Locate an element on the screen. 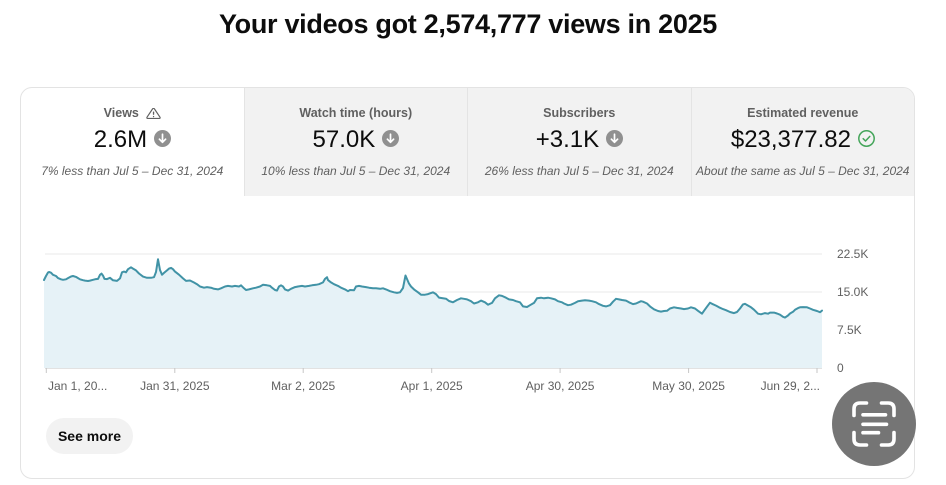 Image resolution: width=946 pixels, height=485 pixels. svg-text: Apr 1, 2025 is located at coordinates (432, 386).